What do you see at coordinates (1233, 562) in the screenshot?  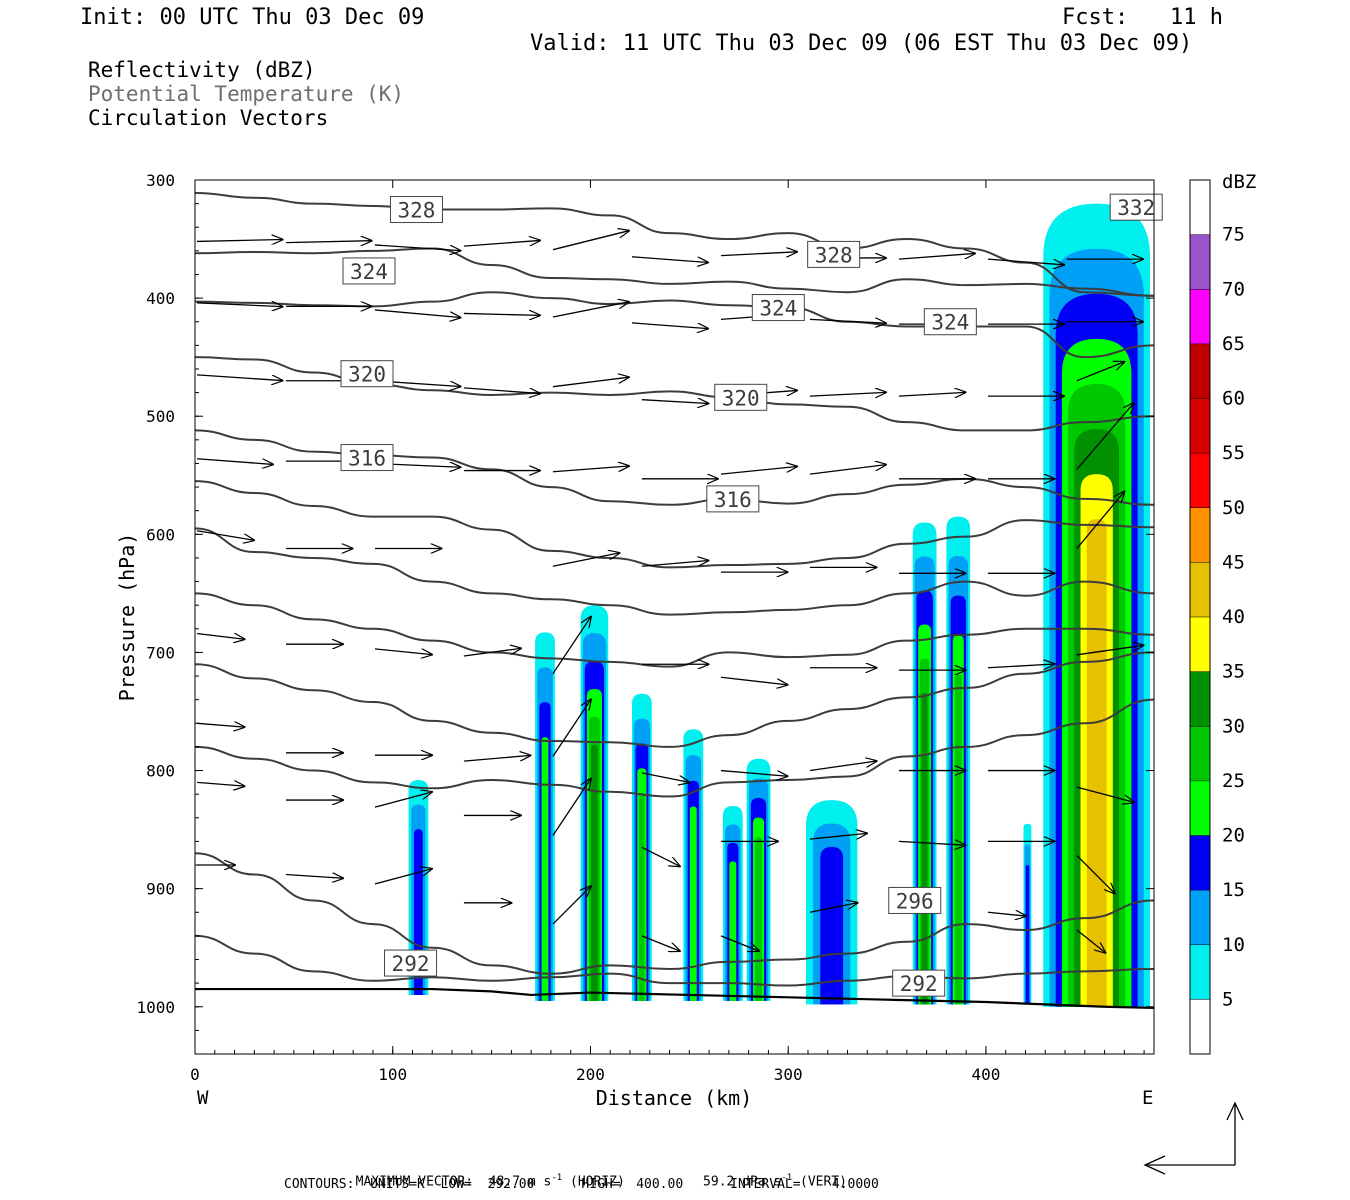 I see `colorbar-tick-label: 45` at bounding box center [1233, 562].